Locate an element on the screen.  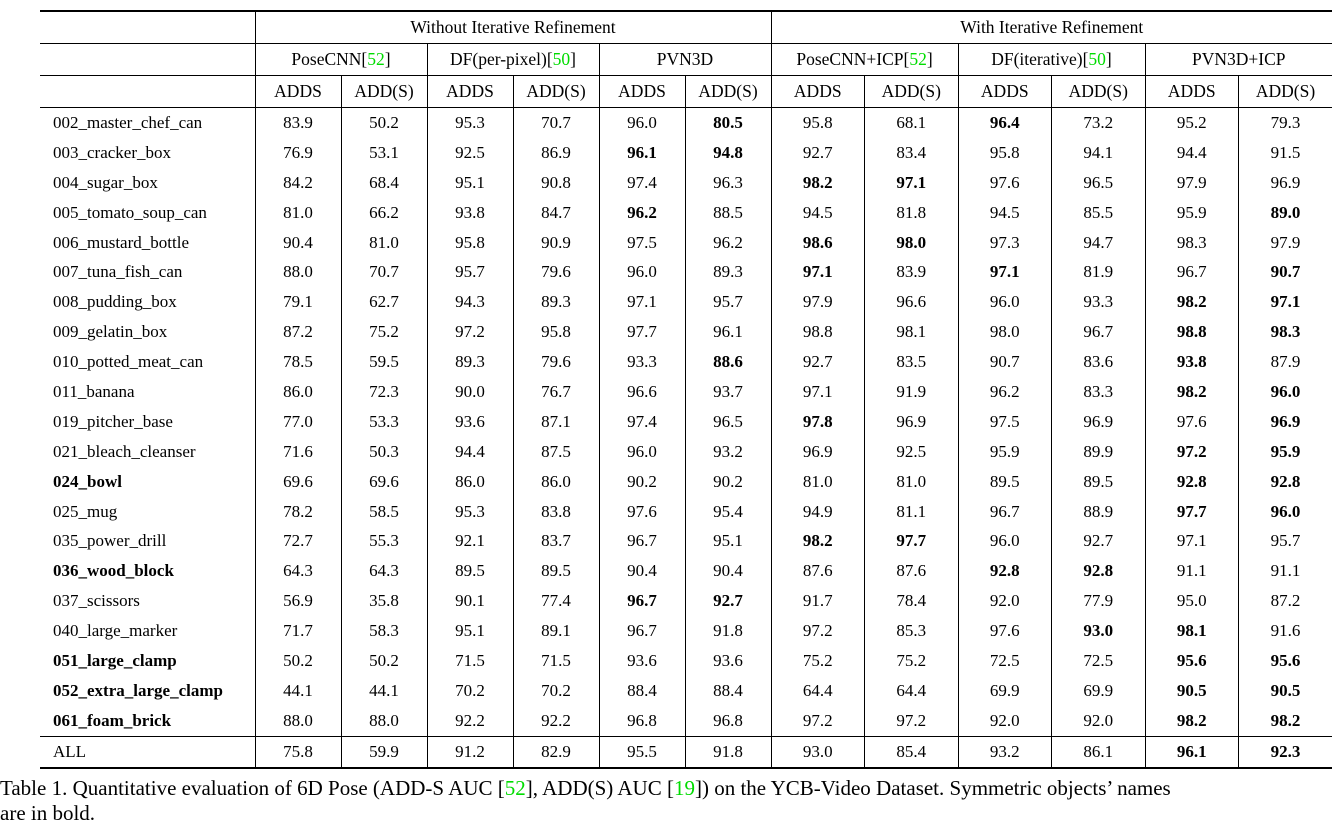
corner-cell is located at coordinates (147, 91).